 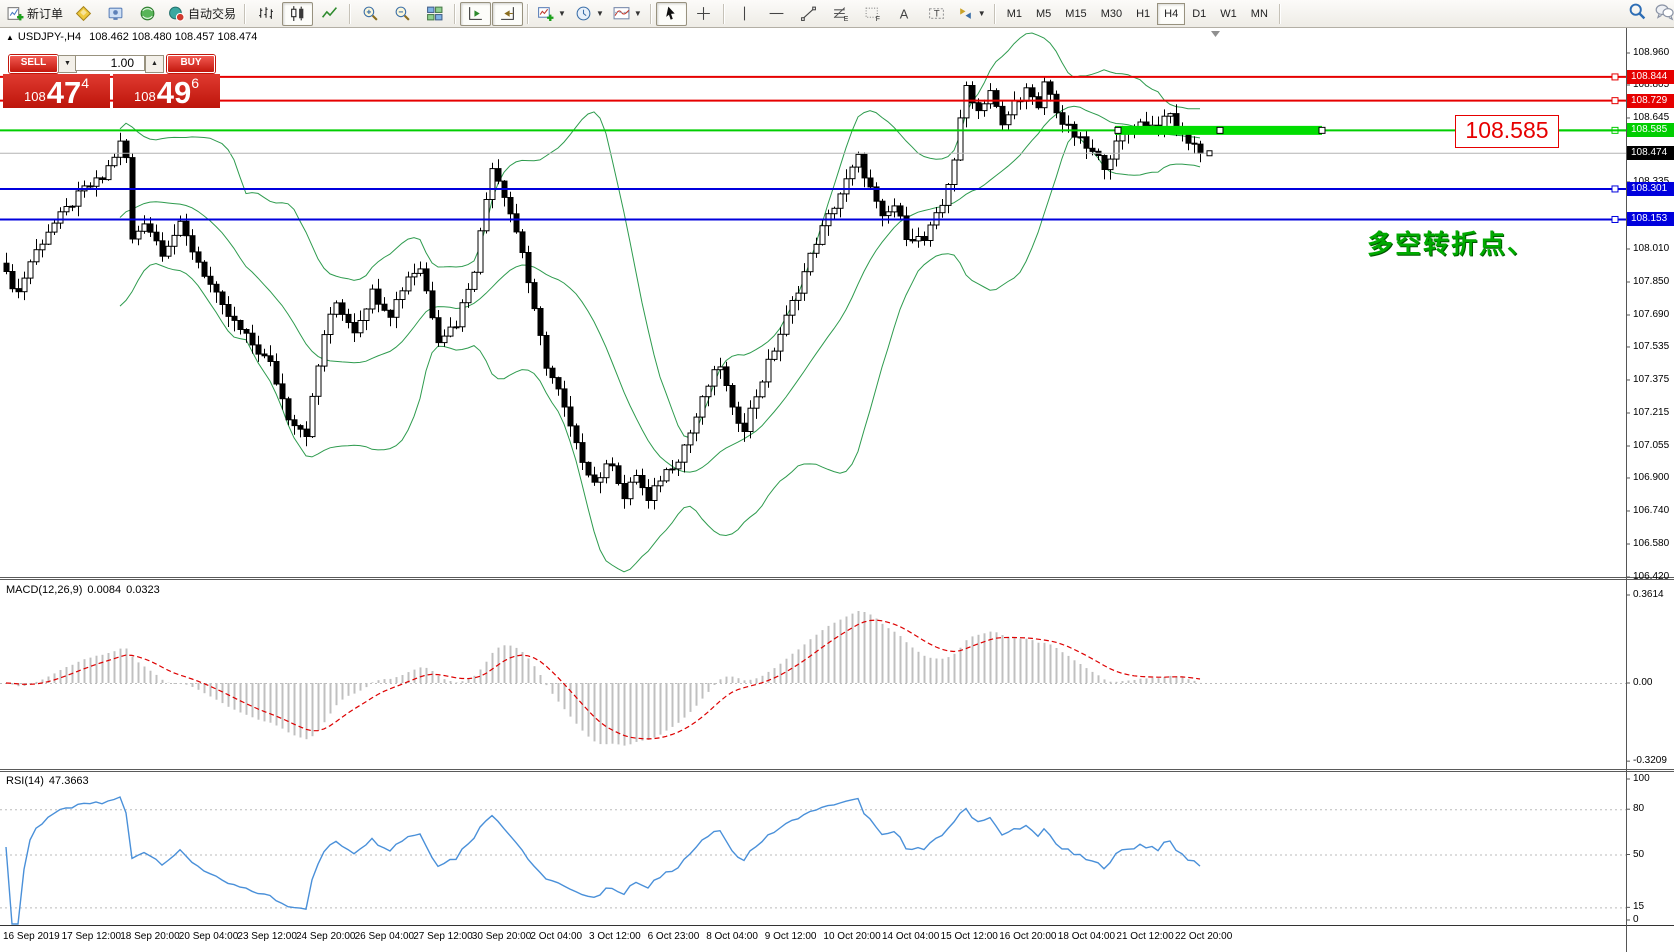 I want to click on time-axis-label: 8 Oct 04:00, so click(x=732, y=936).